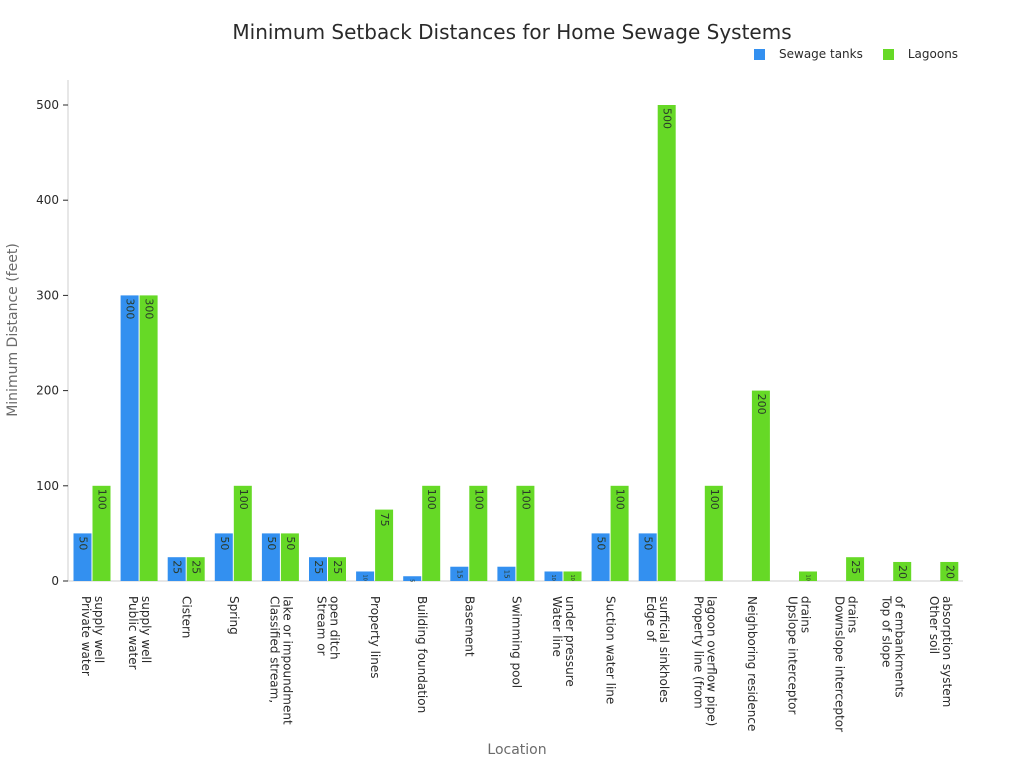  Describe the element at coordinates (888, 54) in the screenshot. I see `legend-swatch-lagoons` at that location.